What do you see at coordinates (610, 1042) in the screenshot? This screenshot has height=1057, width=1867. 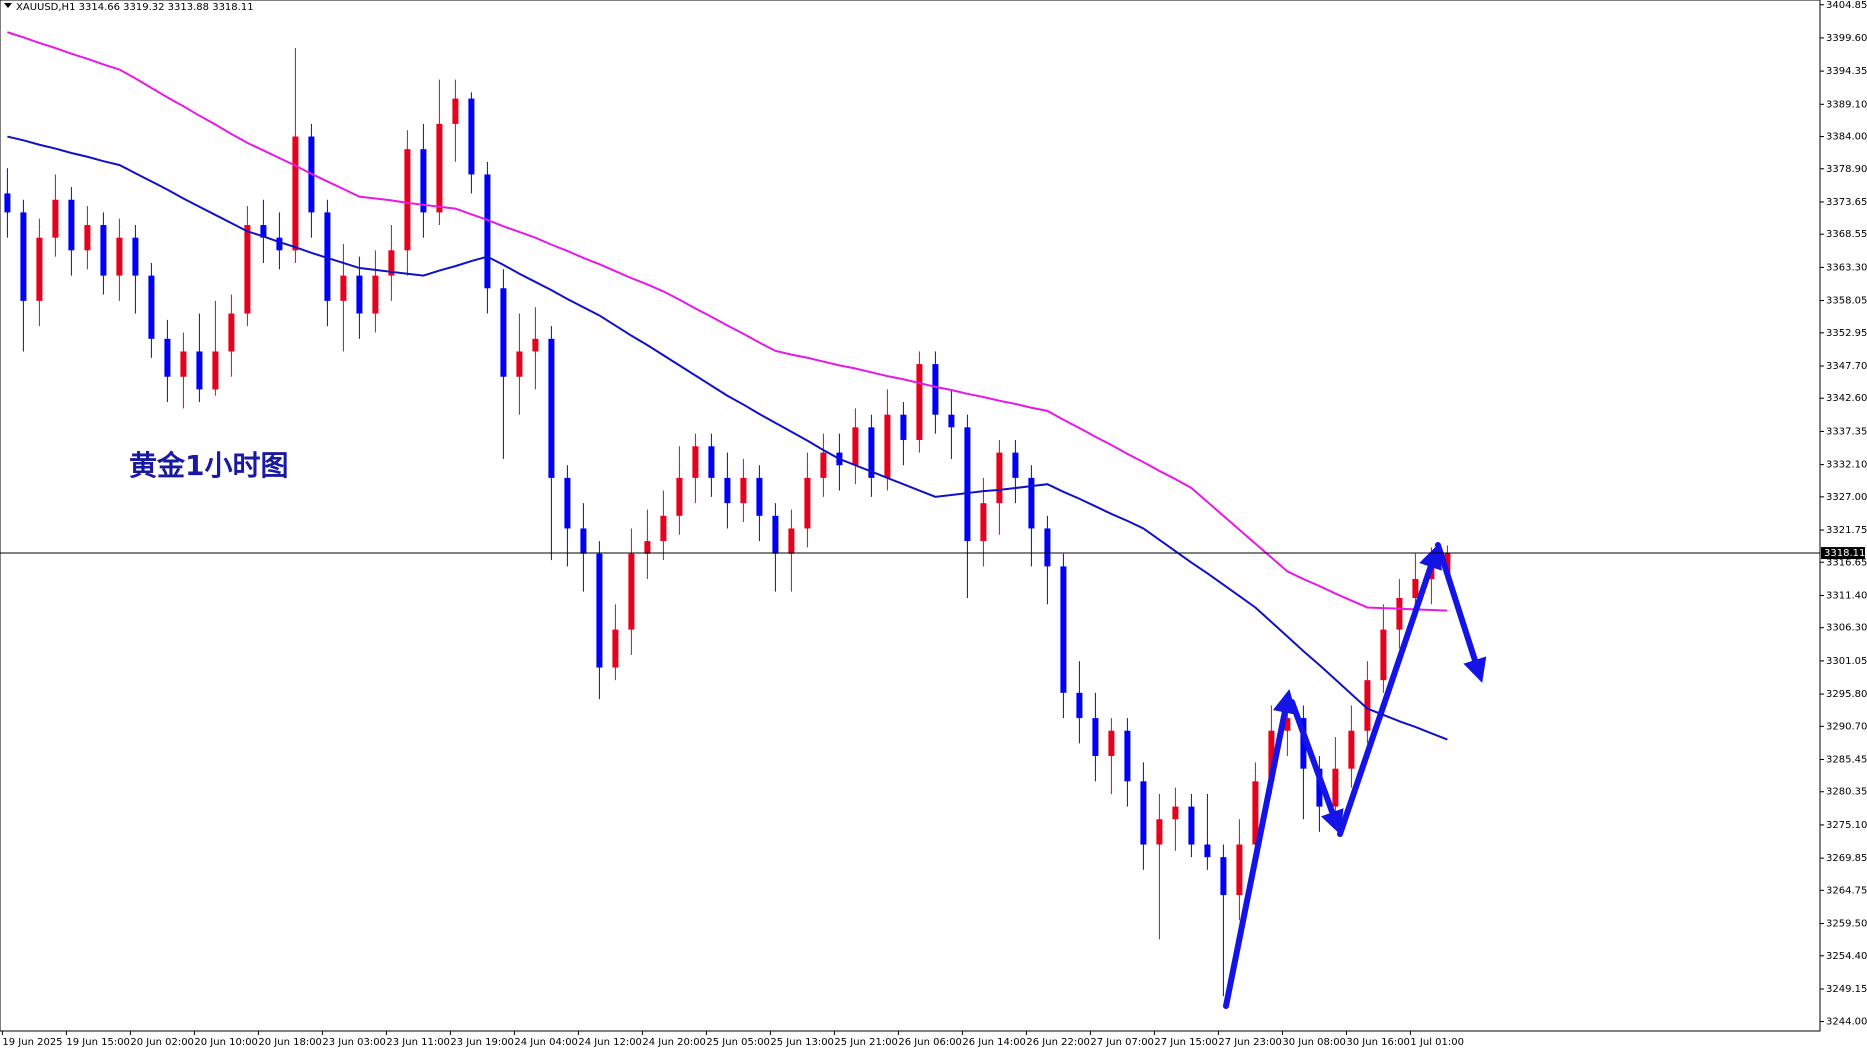 I see `x-tick-label: 24 Jun 12:00` at bounding box center [610, 1042].